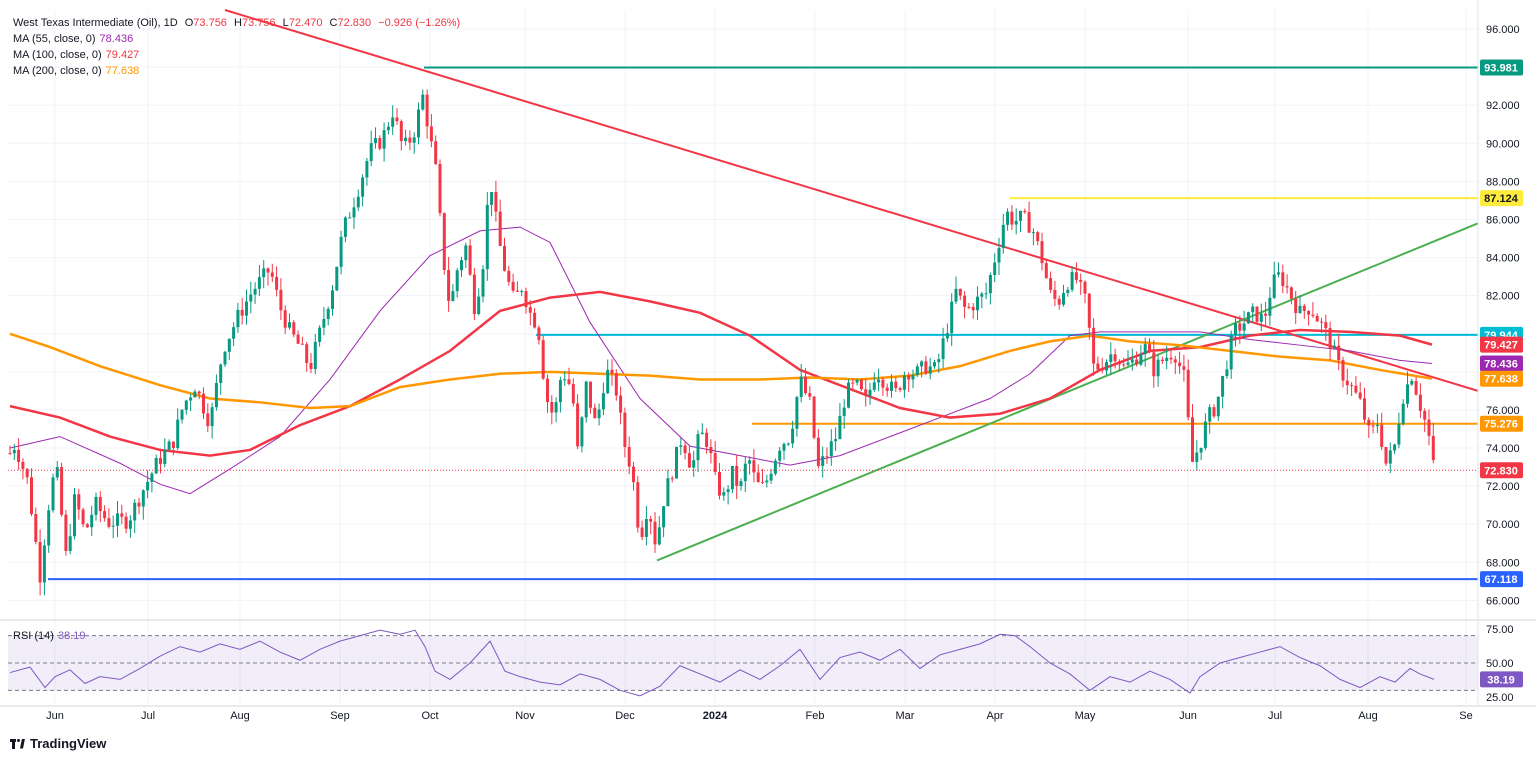 This screenshot has width=1536, height=759. What do you see at coordinates (905, 716) in the screenshot?
I see `x-tick-label: Mar` at bounding box center [905, 716].